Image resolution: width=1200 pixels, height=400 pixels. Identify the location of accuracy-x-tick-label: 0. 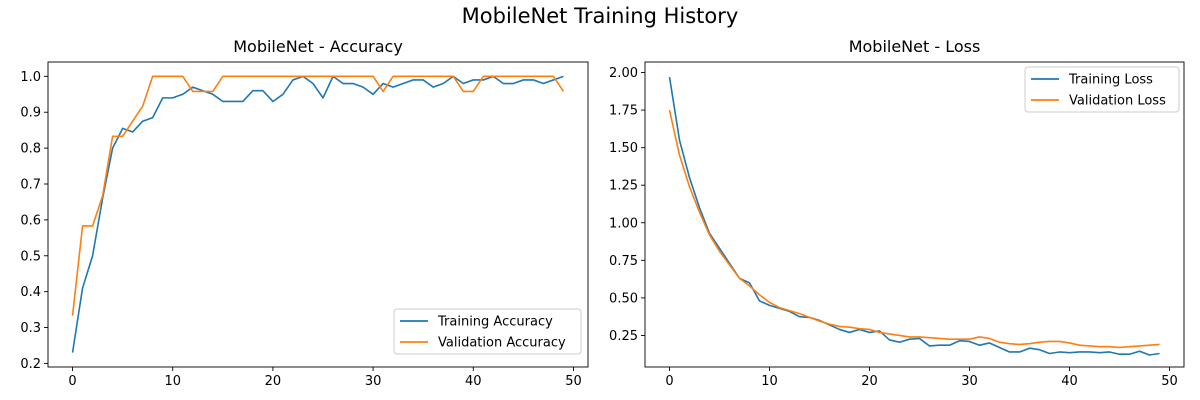
(72, 381).